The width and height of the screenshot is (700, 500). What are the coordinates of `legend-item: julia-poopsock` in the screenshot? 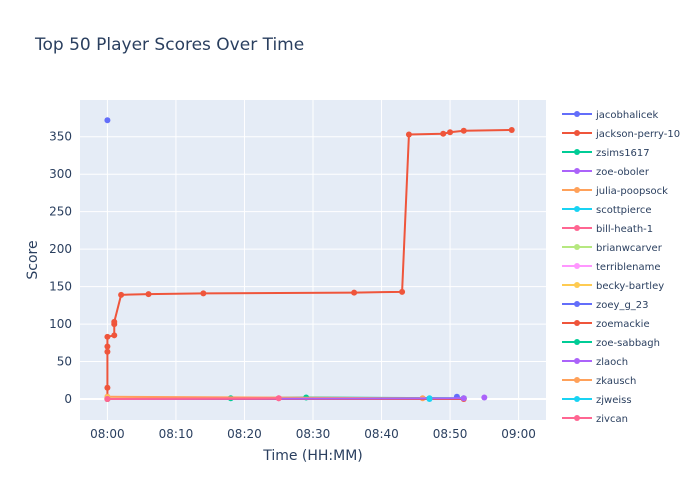 It's located at (615, 191).